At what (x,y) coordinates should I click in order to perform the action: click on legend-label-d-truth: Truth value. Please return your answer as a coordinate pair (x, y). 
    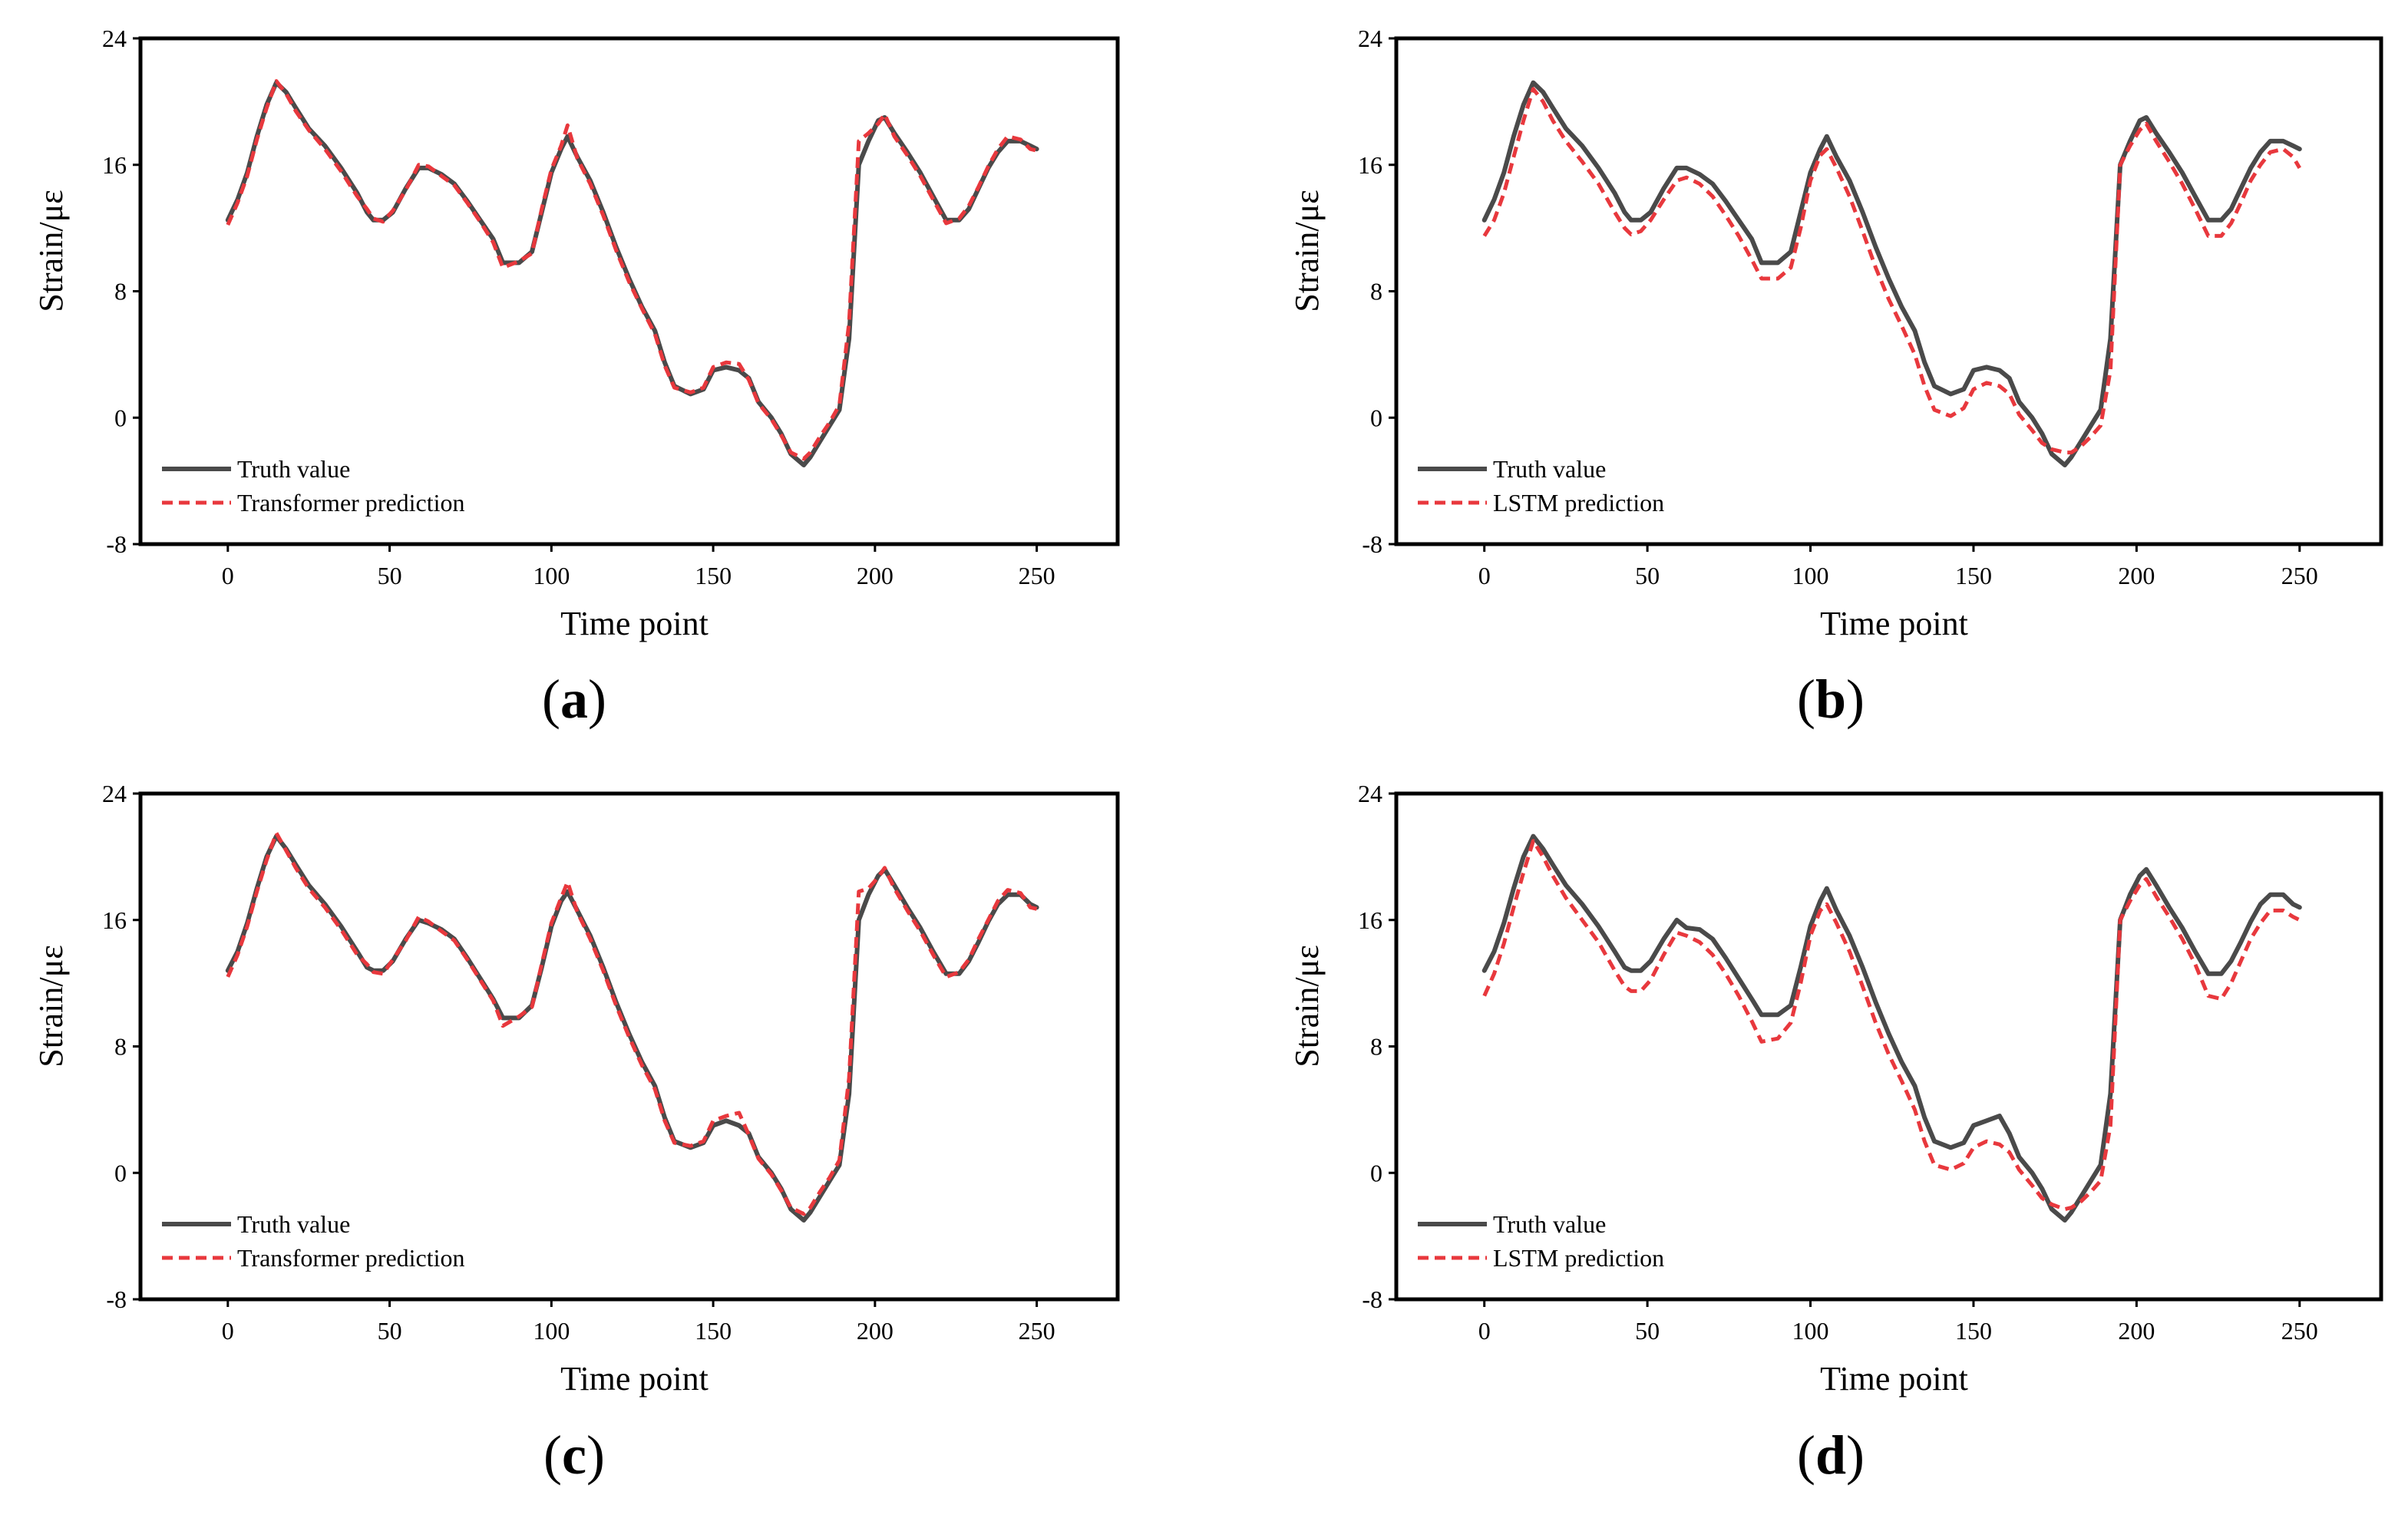
    Looking at the image, I should click on (1549, 1224).